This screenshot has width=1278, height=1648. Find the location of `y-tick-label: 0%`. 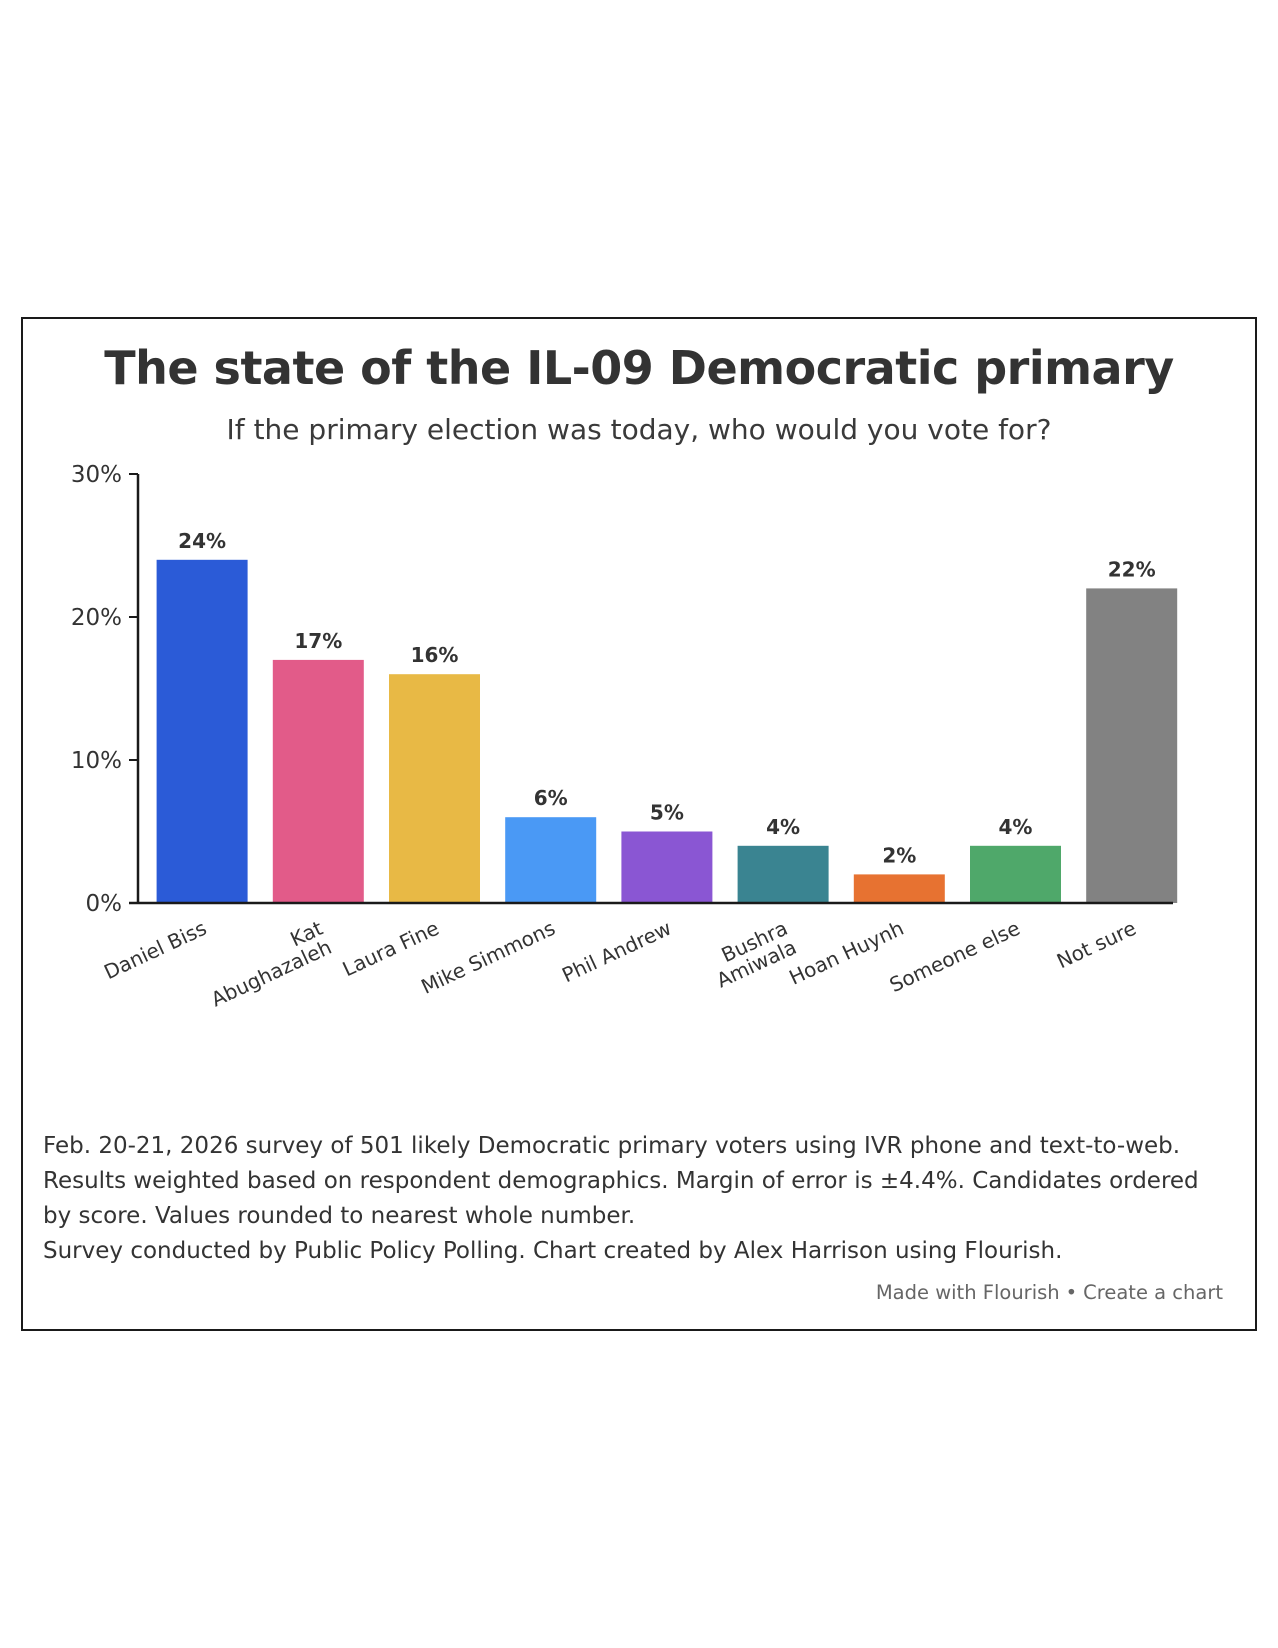

y-tick-label: 0% is located at coordinates (104, 904).